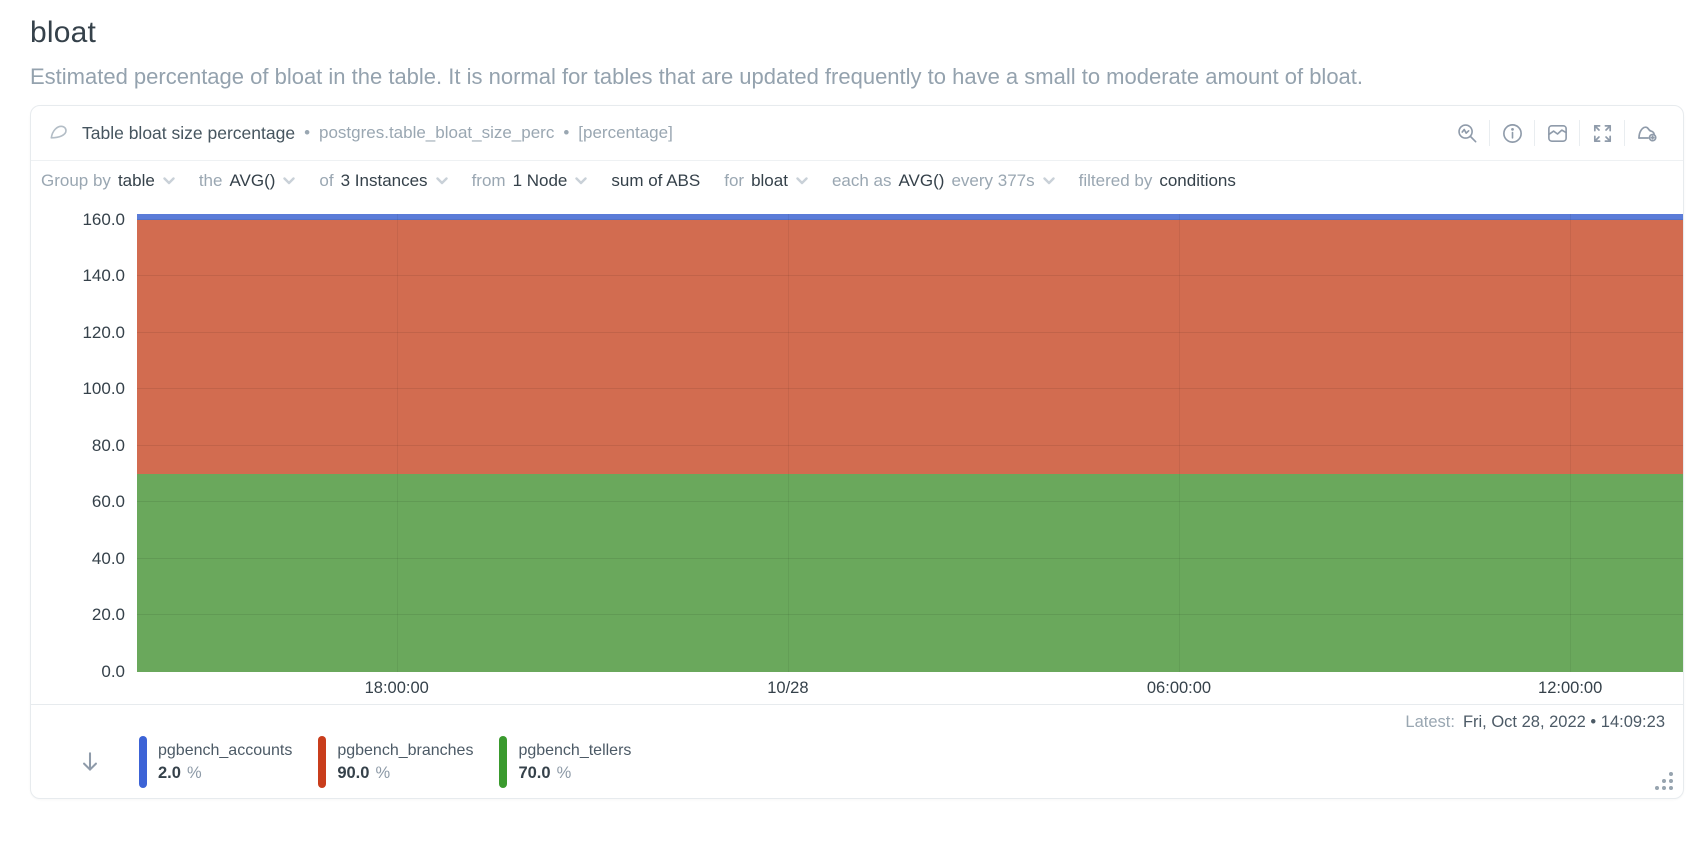  I want to click on legend-series-value: 70.0, so click(534, 772).